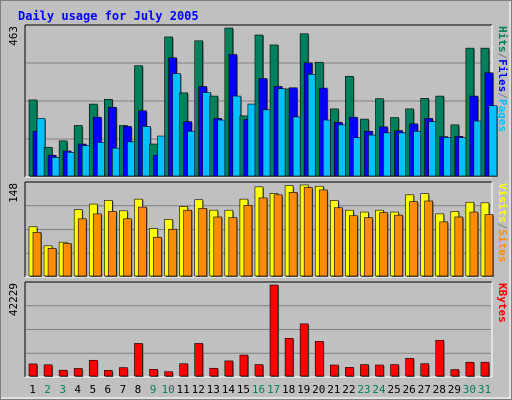  What do you see at coordinates (318, 389) in the screenshot?
I see `x-tick-label: 20` at bounding box center [318, 389].